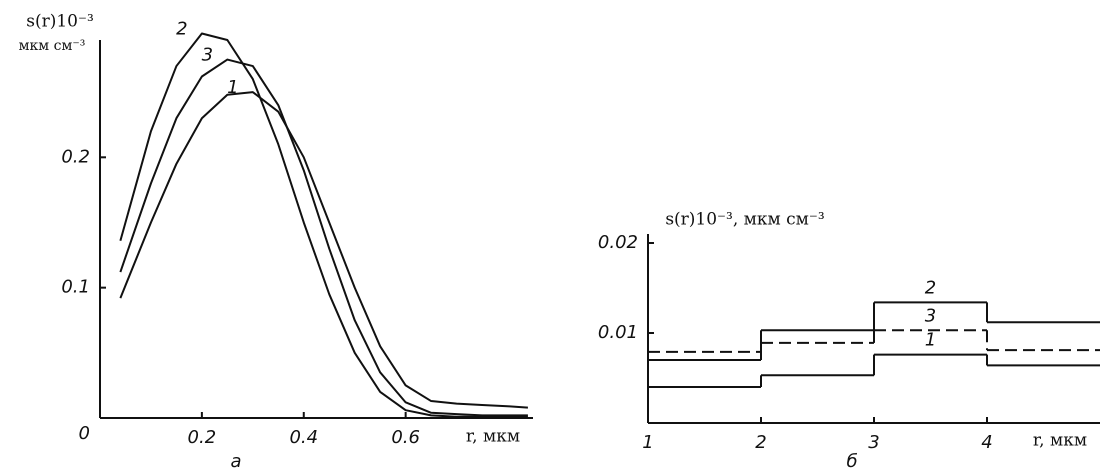 The height and width of the screenshot is (473, 1103). Describe the element at coordinates (84, 433) in the screenshot. I see `y-tick-label: 0` at that location.